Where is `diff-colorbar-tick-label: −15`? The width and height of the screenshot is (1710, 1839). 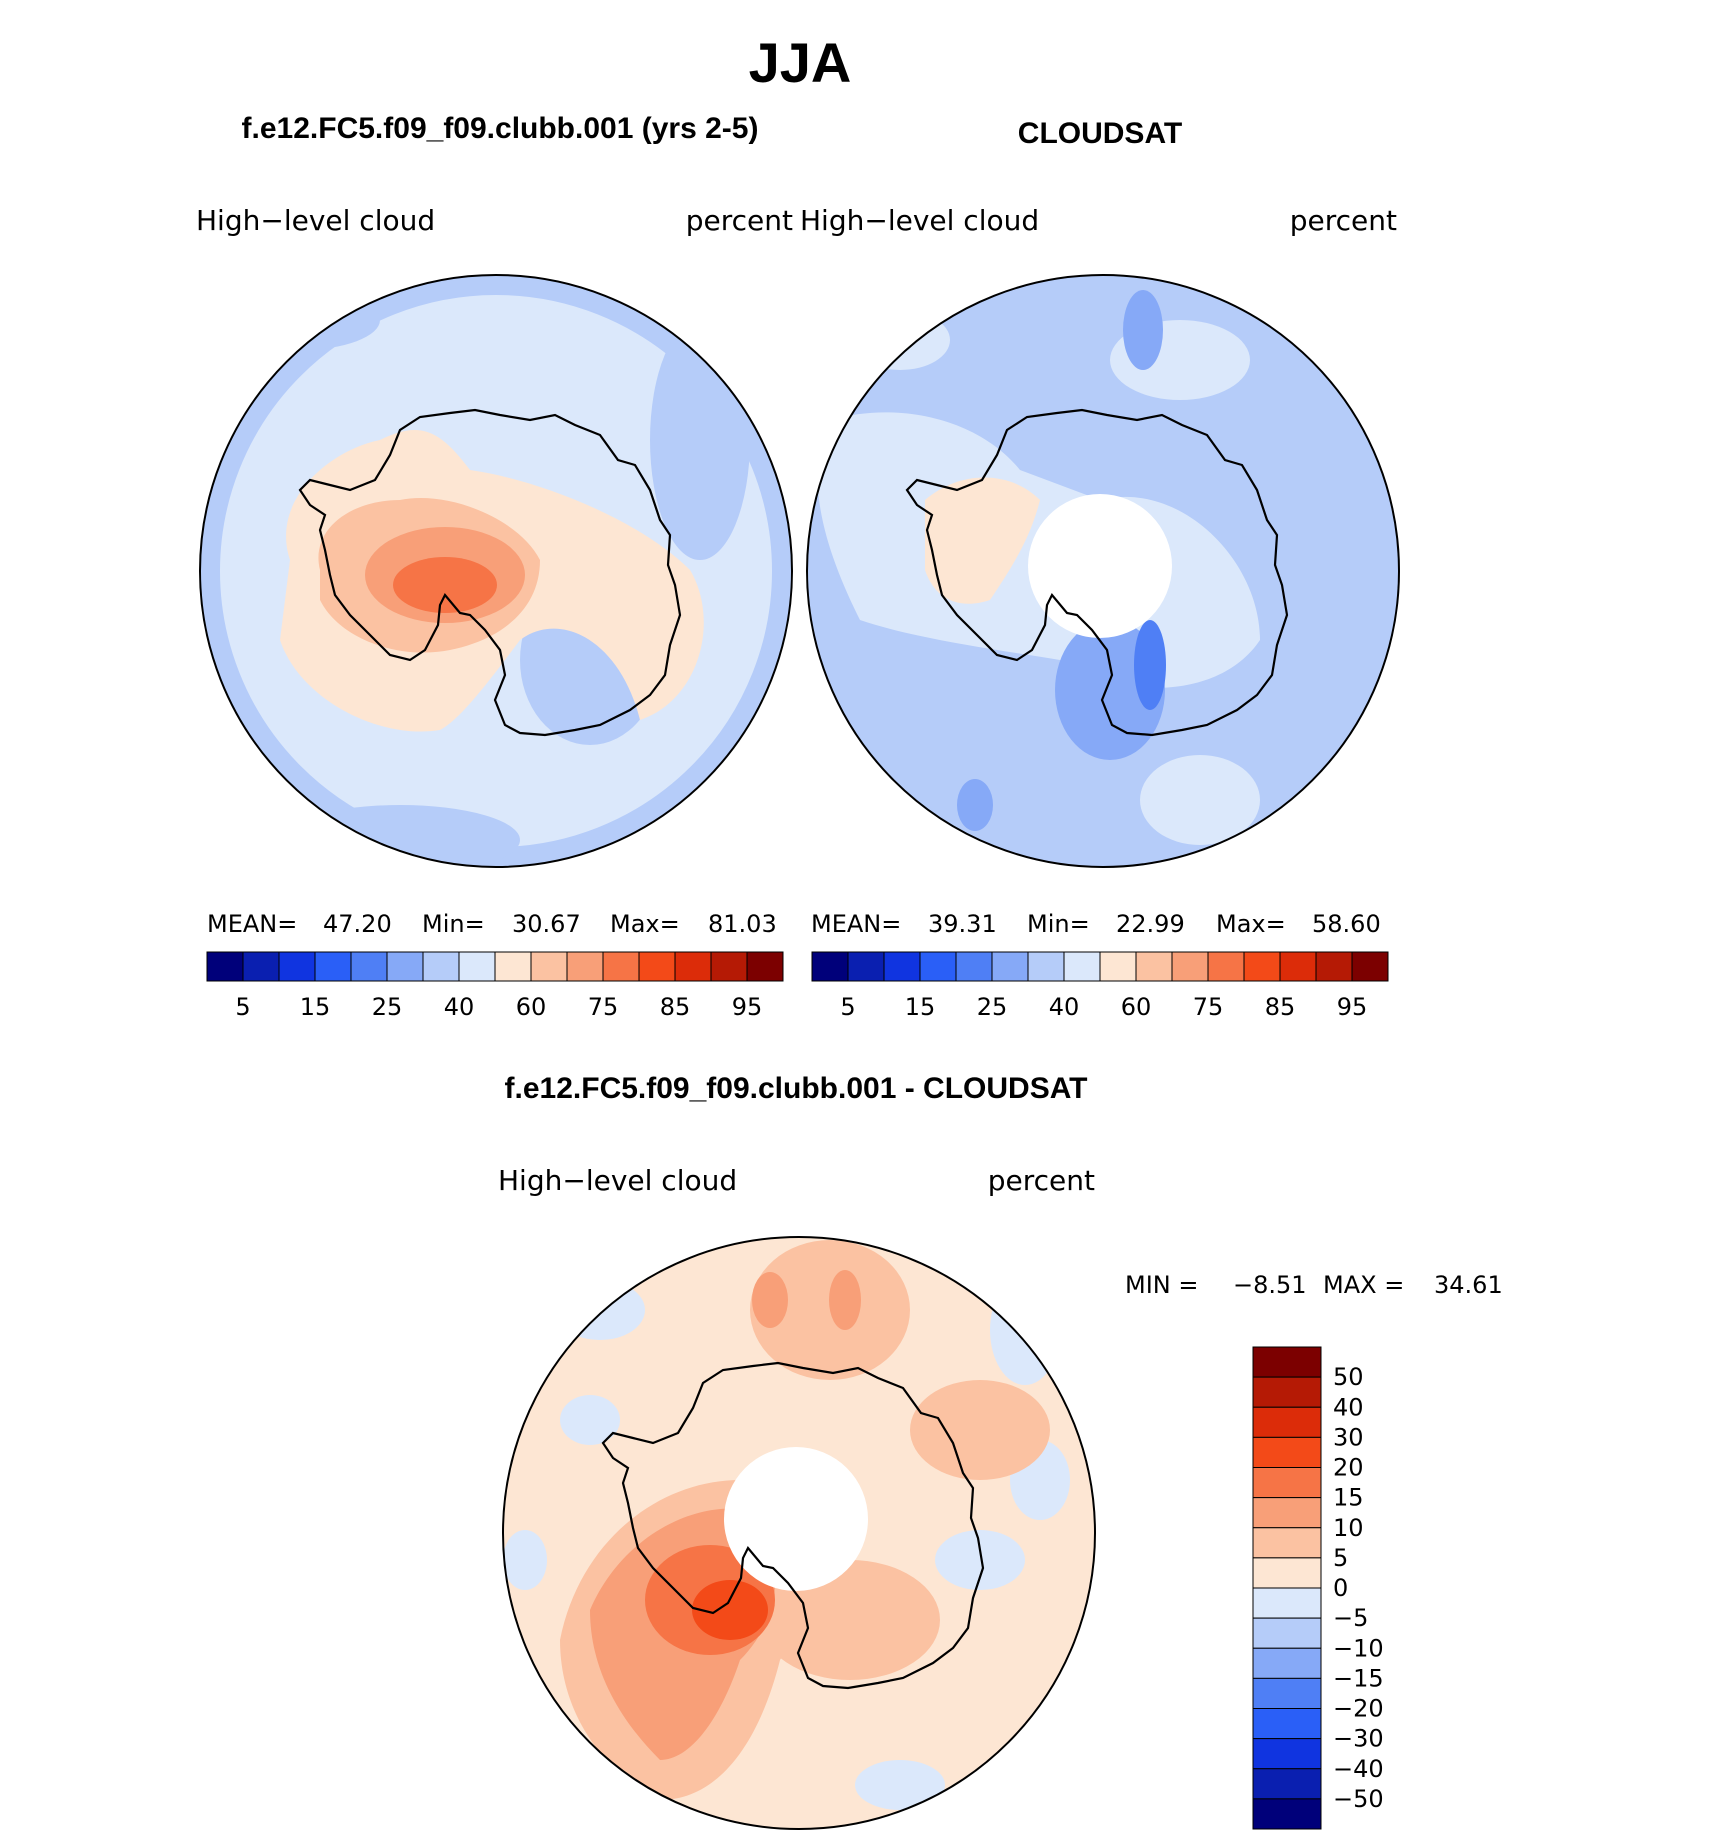 diff-colorbar-tick-label: −15 is located at coordinates (1358, 1678).